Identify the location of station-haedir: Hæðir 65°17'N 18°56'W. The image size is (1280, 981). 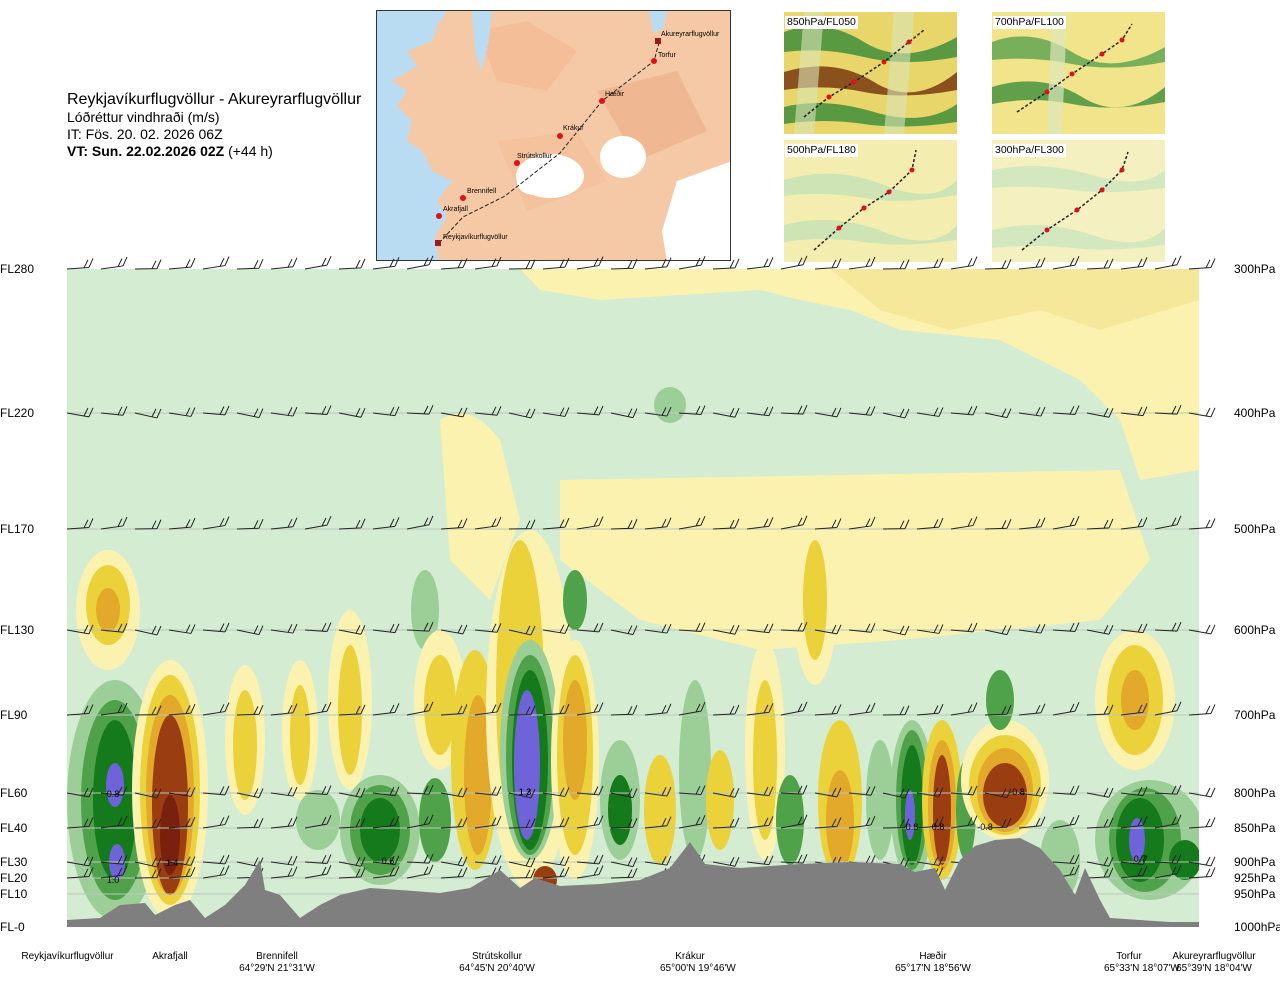
(933, 963).